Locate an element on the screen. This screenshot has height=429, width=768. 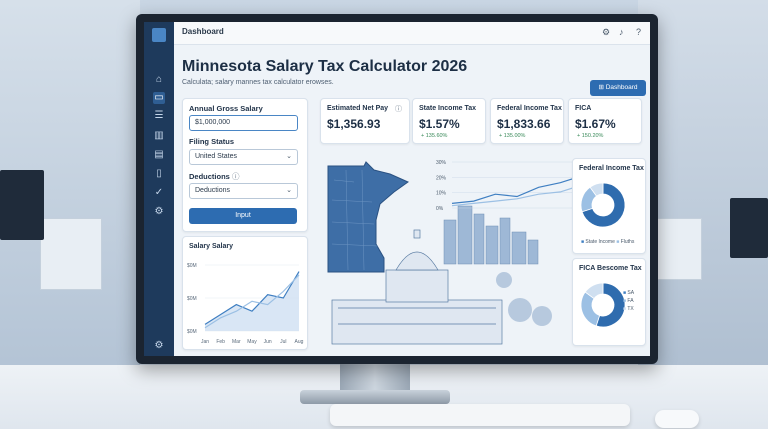
mouse is located at coordinates (677, 419).